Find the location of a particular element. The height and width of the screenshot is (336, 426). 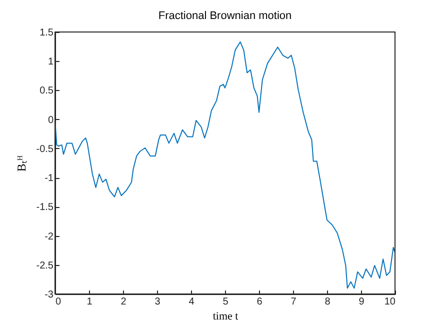

y-tick-label: 1.5 is located at coordinates (47, 33).